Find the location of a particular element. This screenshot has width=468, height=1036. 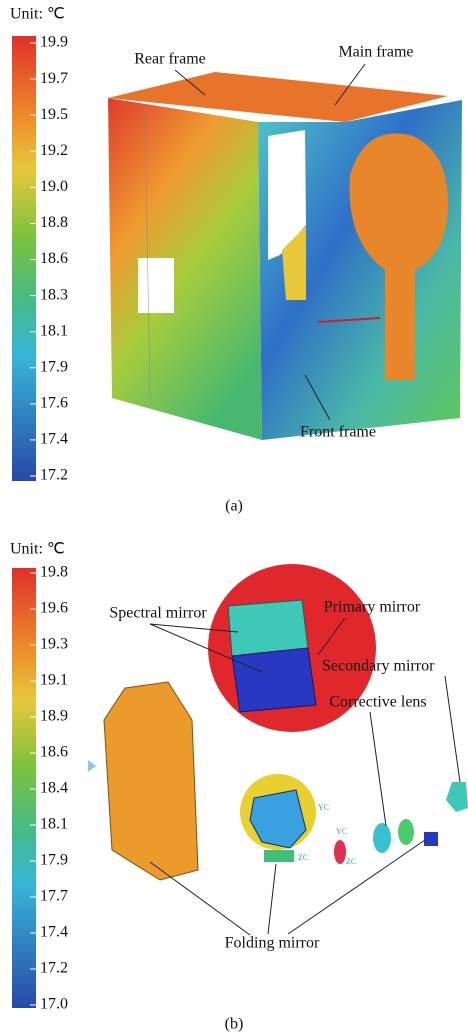

label: Main frame is located at coordinates (375, 52).